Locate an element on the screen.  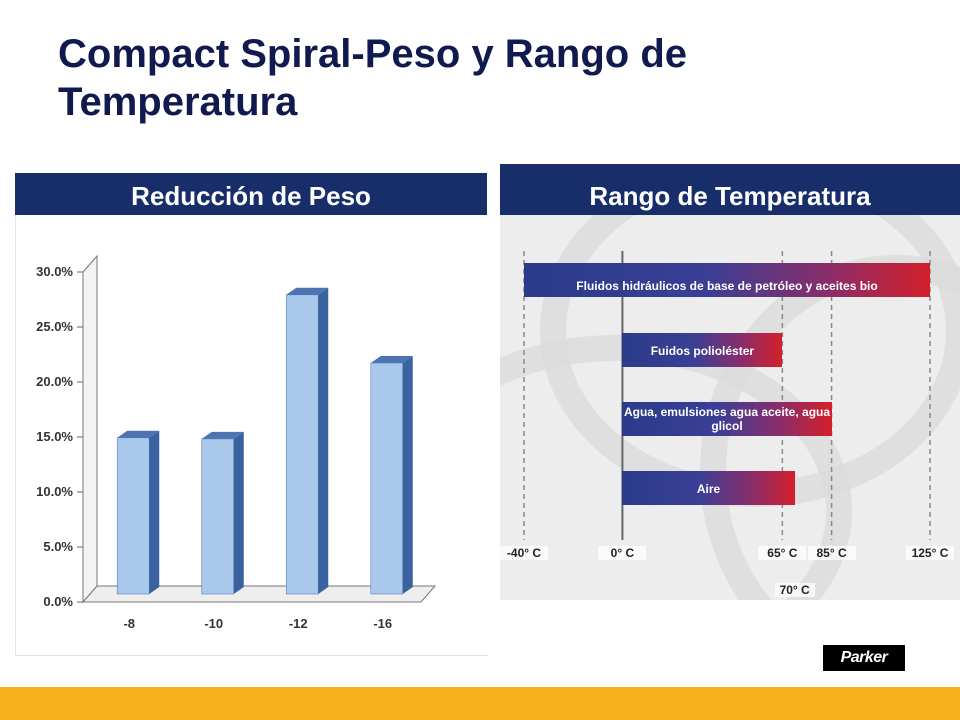
temperature-tick-label: 65° C is located at coordinates (782, 553).